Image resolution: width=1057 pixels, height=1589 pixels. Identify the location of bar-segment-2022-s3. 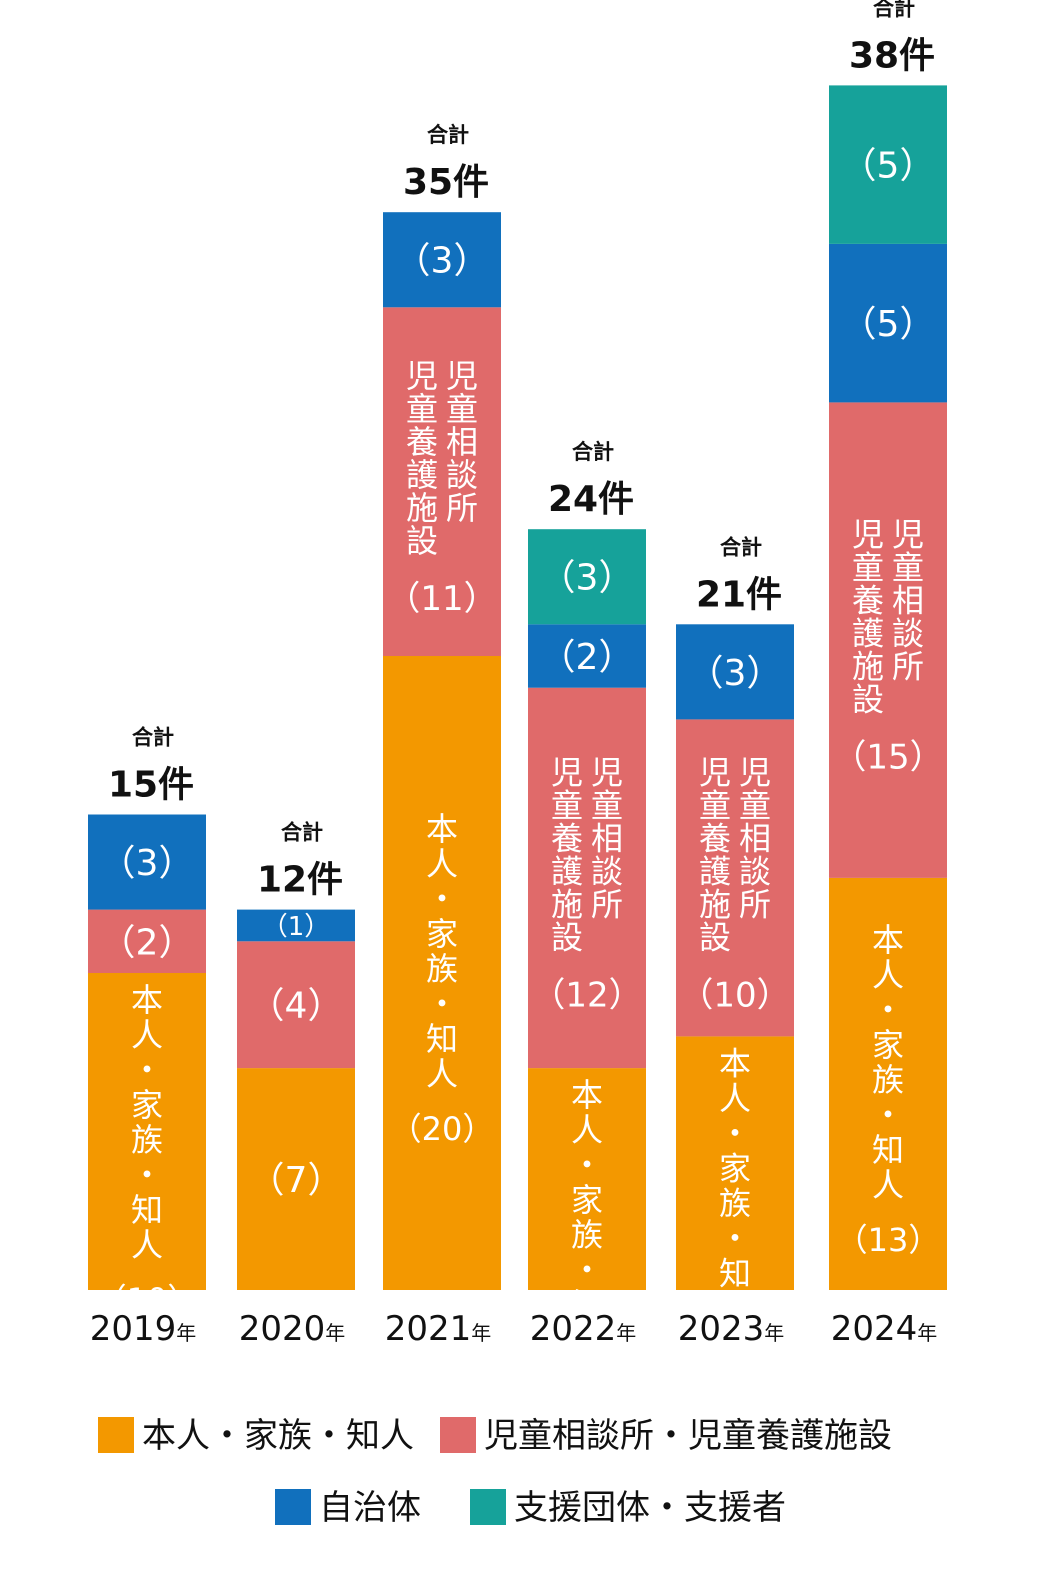
(587, 577).